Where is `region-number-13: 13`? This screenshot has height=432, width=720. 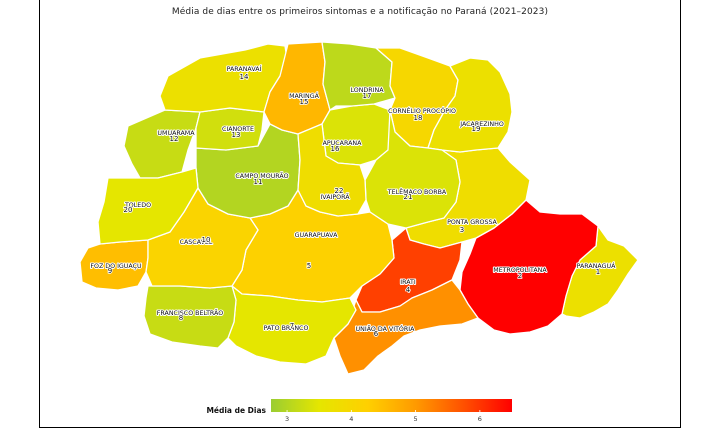 region-number-13: 13 is located at coordinates (236, 135).